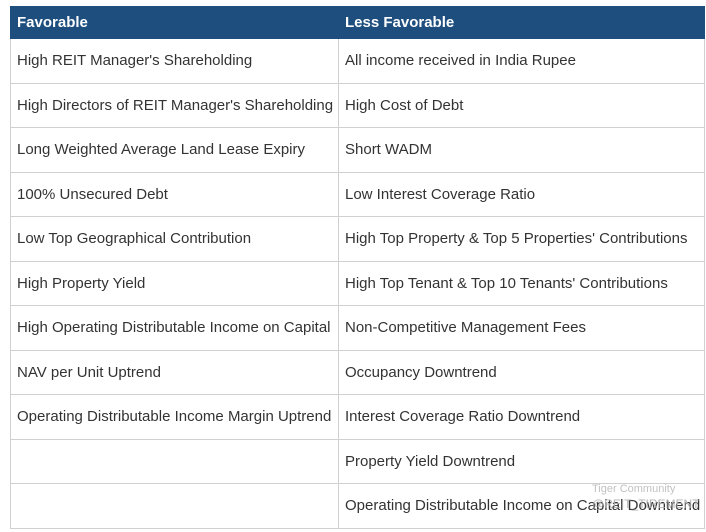 This screenshot has width=706, height=532. What do you see at coordinates (521, 194) in the screenshot?
I see `table-cell: Low Interest Coverage Ratio` at bounding box center [521, 194].